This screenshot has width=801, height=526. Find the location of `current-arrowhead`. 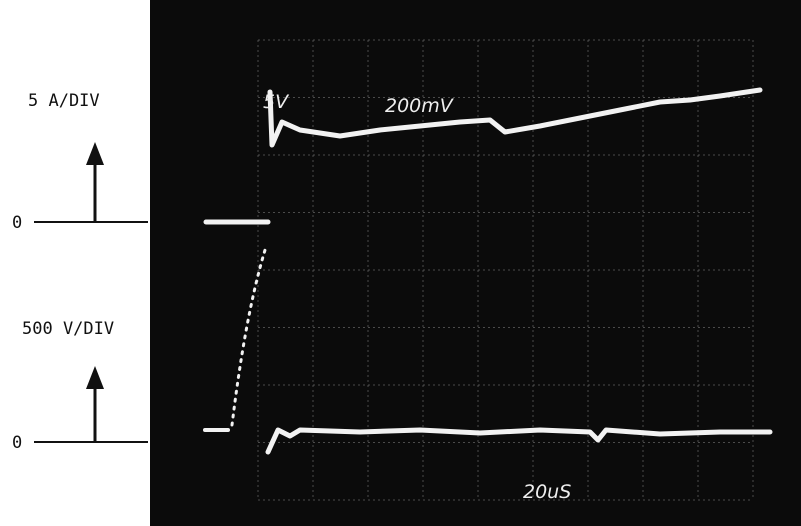

current-arrowhead is located at coordinates (95, 153).